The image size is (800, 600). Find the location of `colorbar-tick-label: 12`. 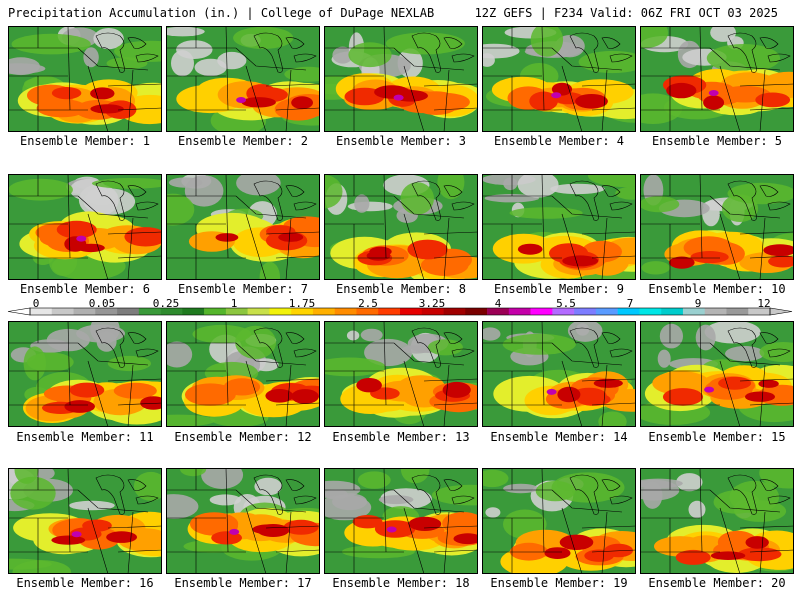

colorbar-tick-label: 12 is located at coordinates (764, 303).